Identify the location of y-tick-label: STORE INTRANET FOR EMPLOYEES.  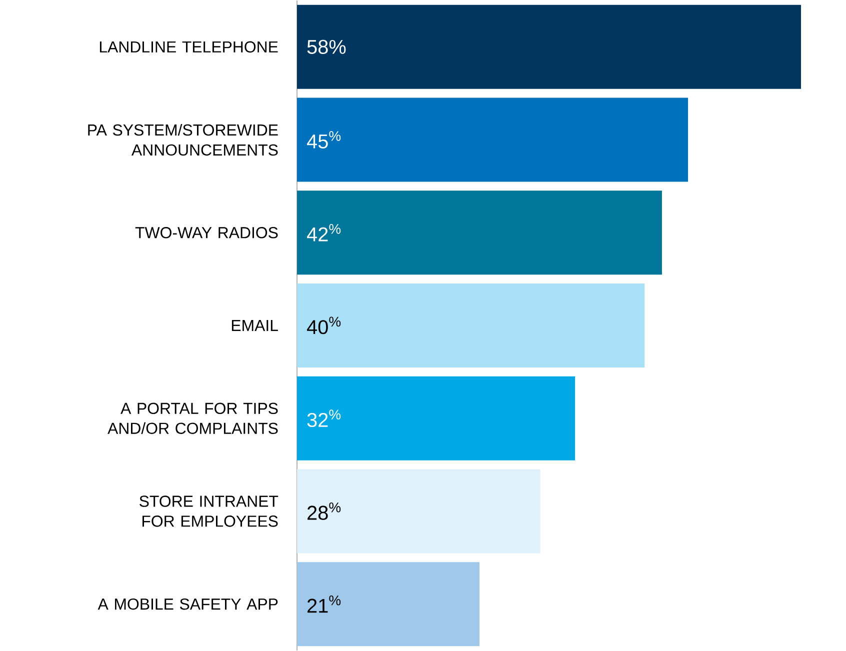
(209, 511).